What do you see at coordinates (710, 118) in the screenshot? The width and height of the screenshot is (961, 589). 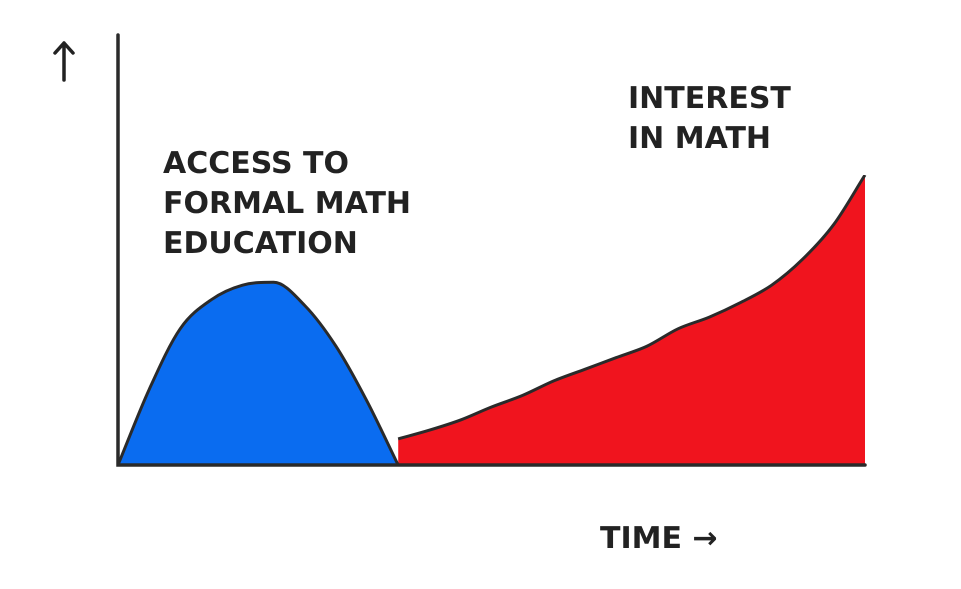 I see `text: INTEREST IN MATH` at bounding box center [710, 118].